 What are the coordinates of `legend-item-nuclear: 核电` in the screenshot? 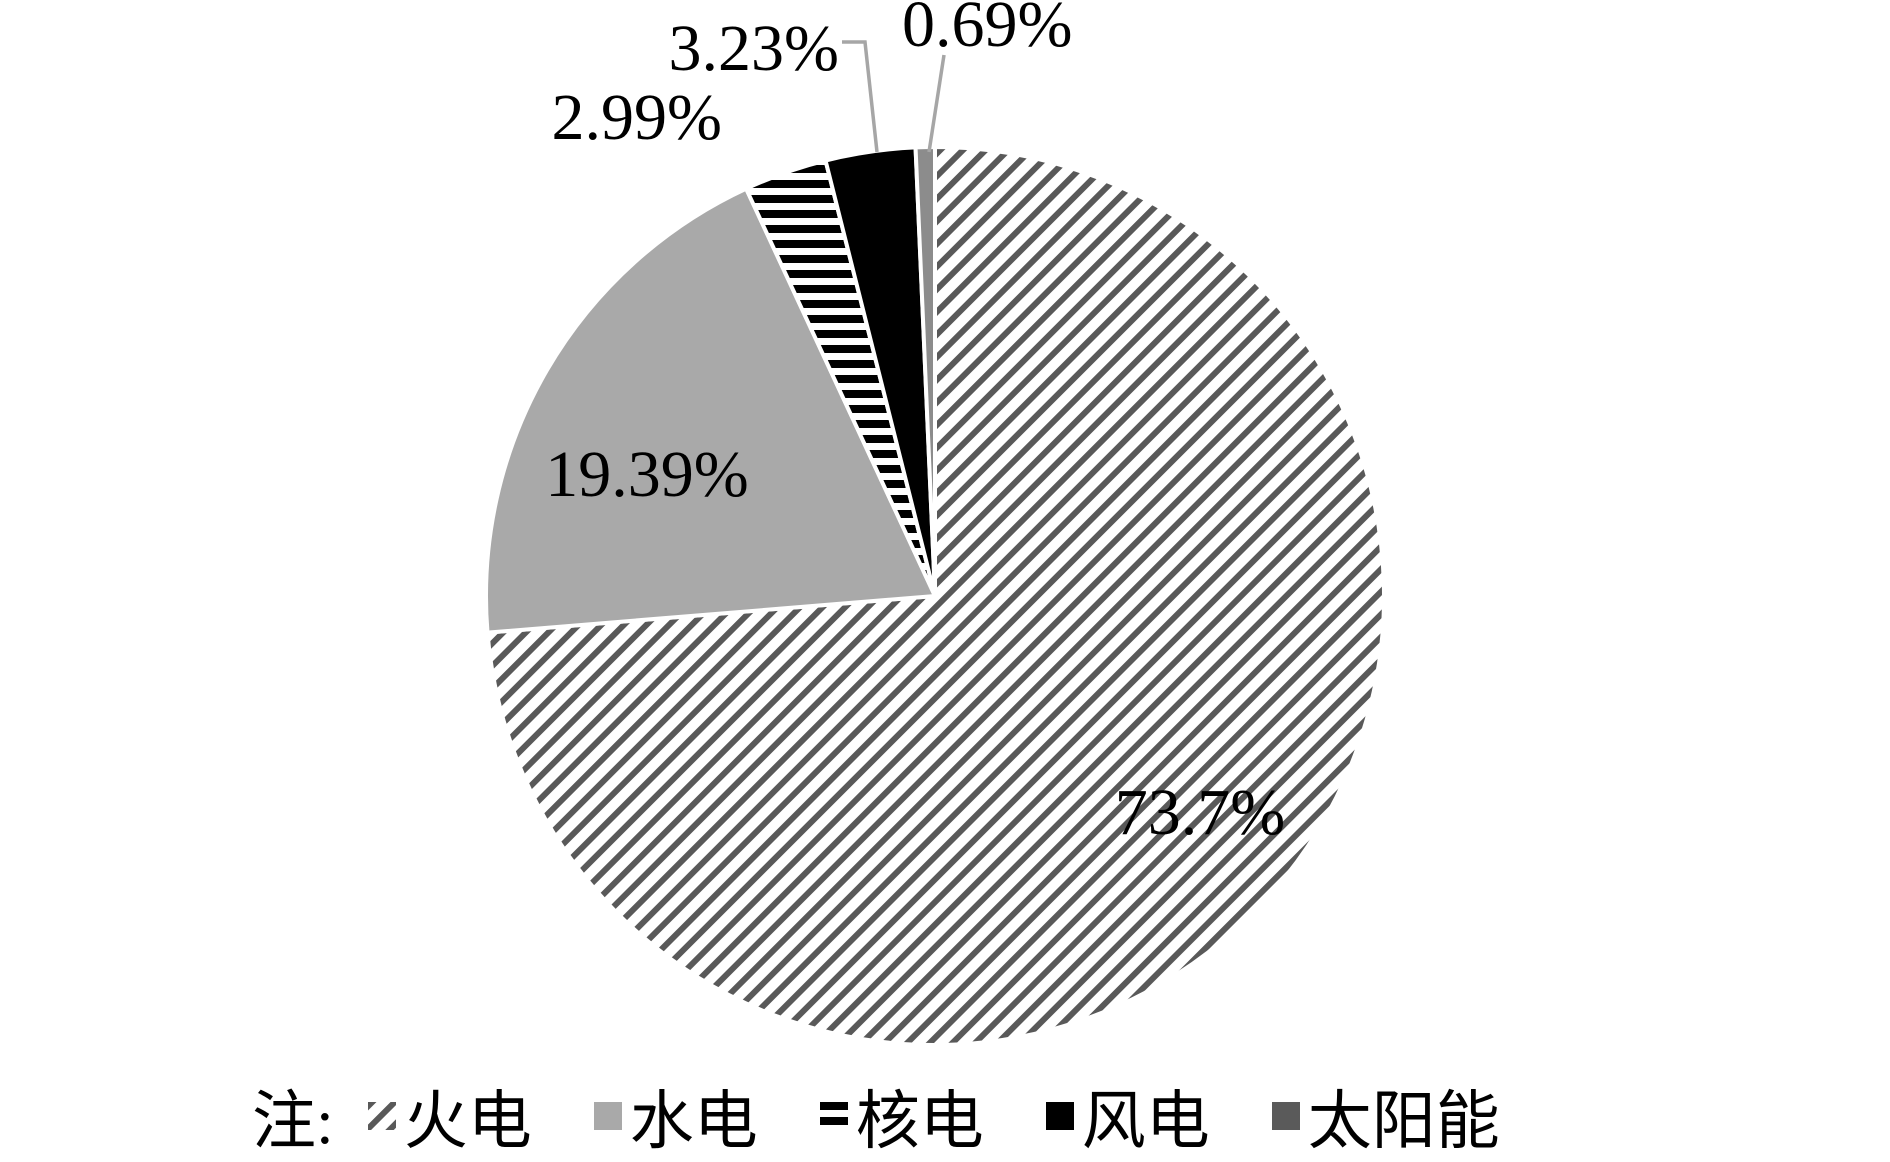 It's located at (901, 1116).